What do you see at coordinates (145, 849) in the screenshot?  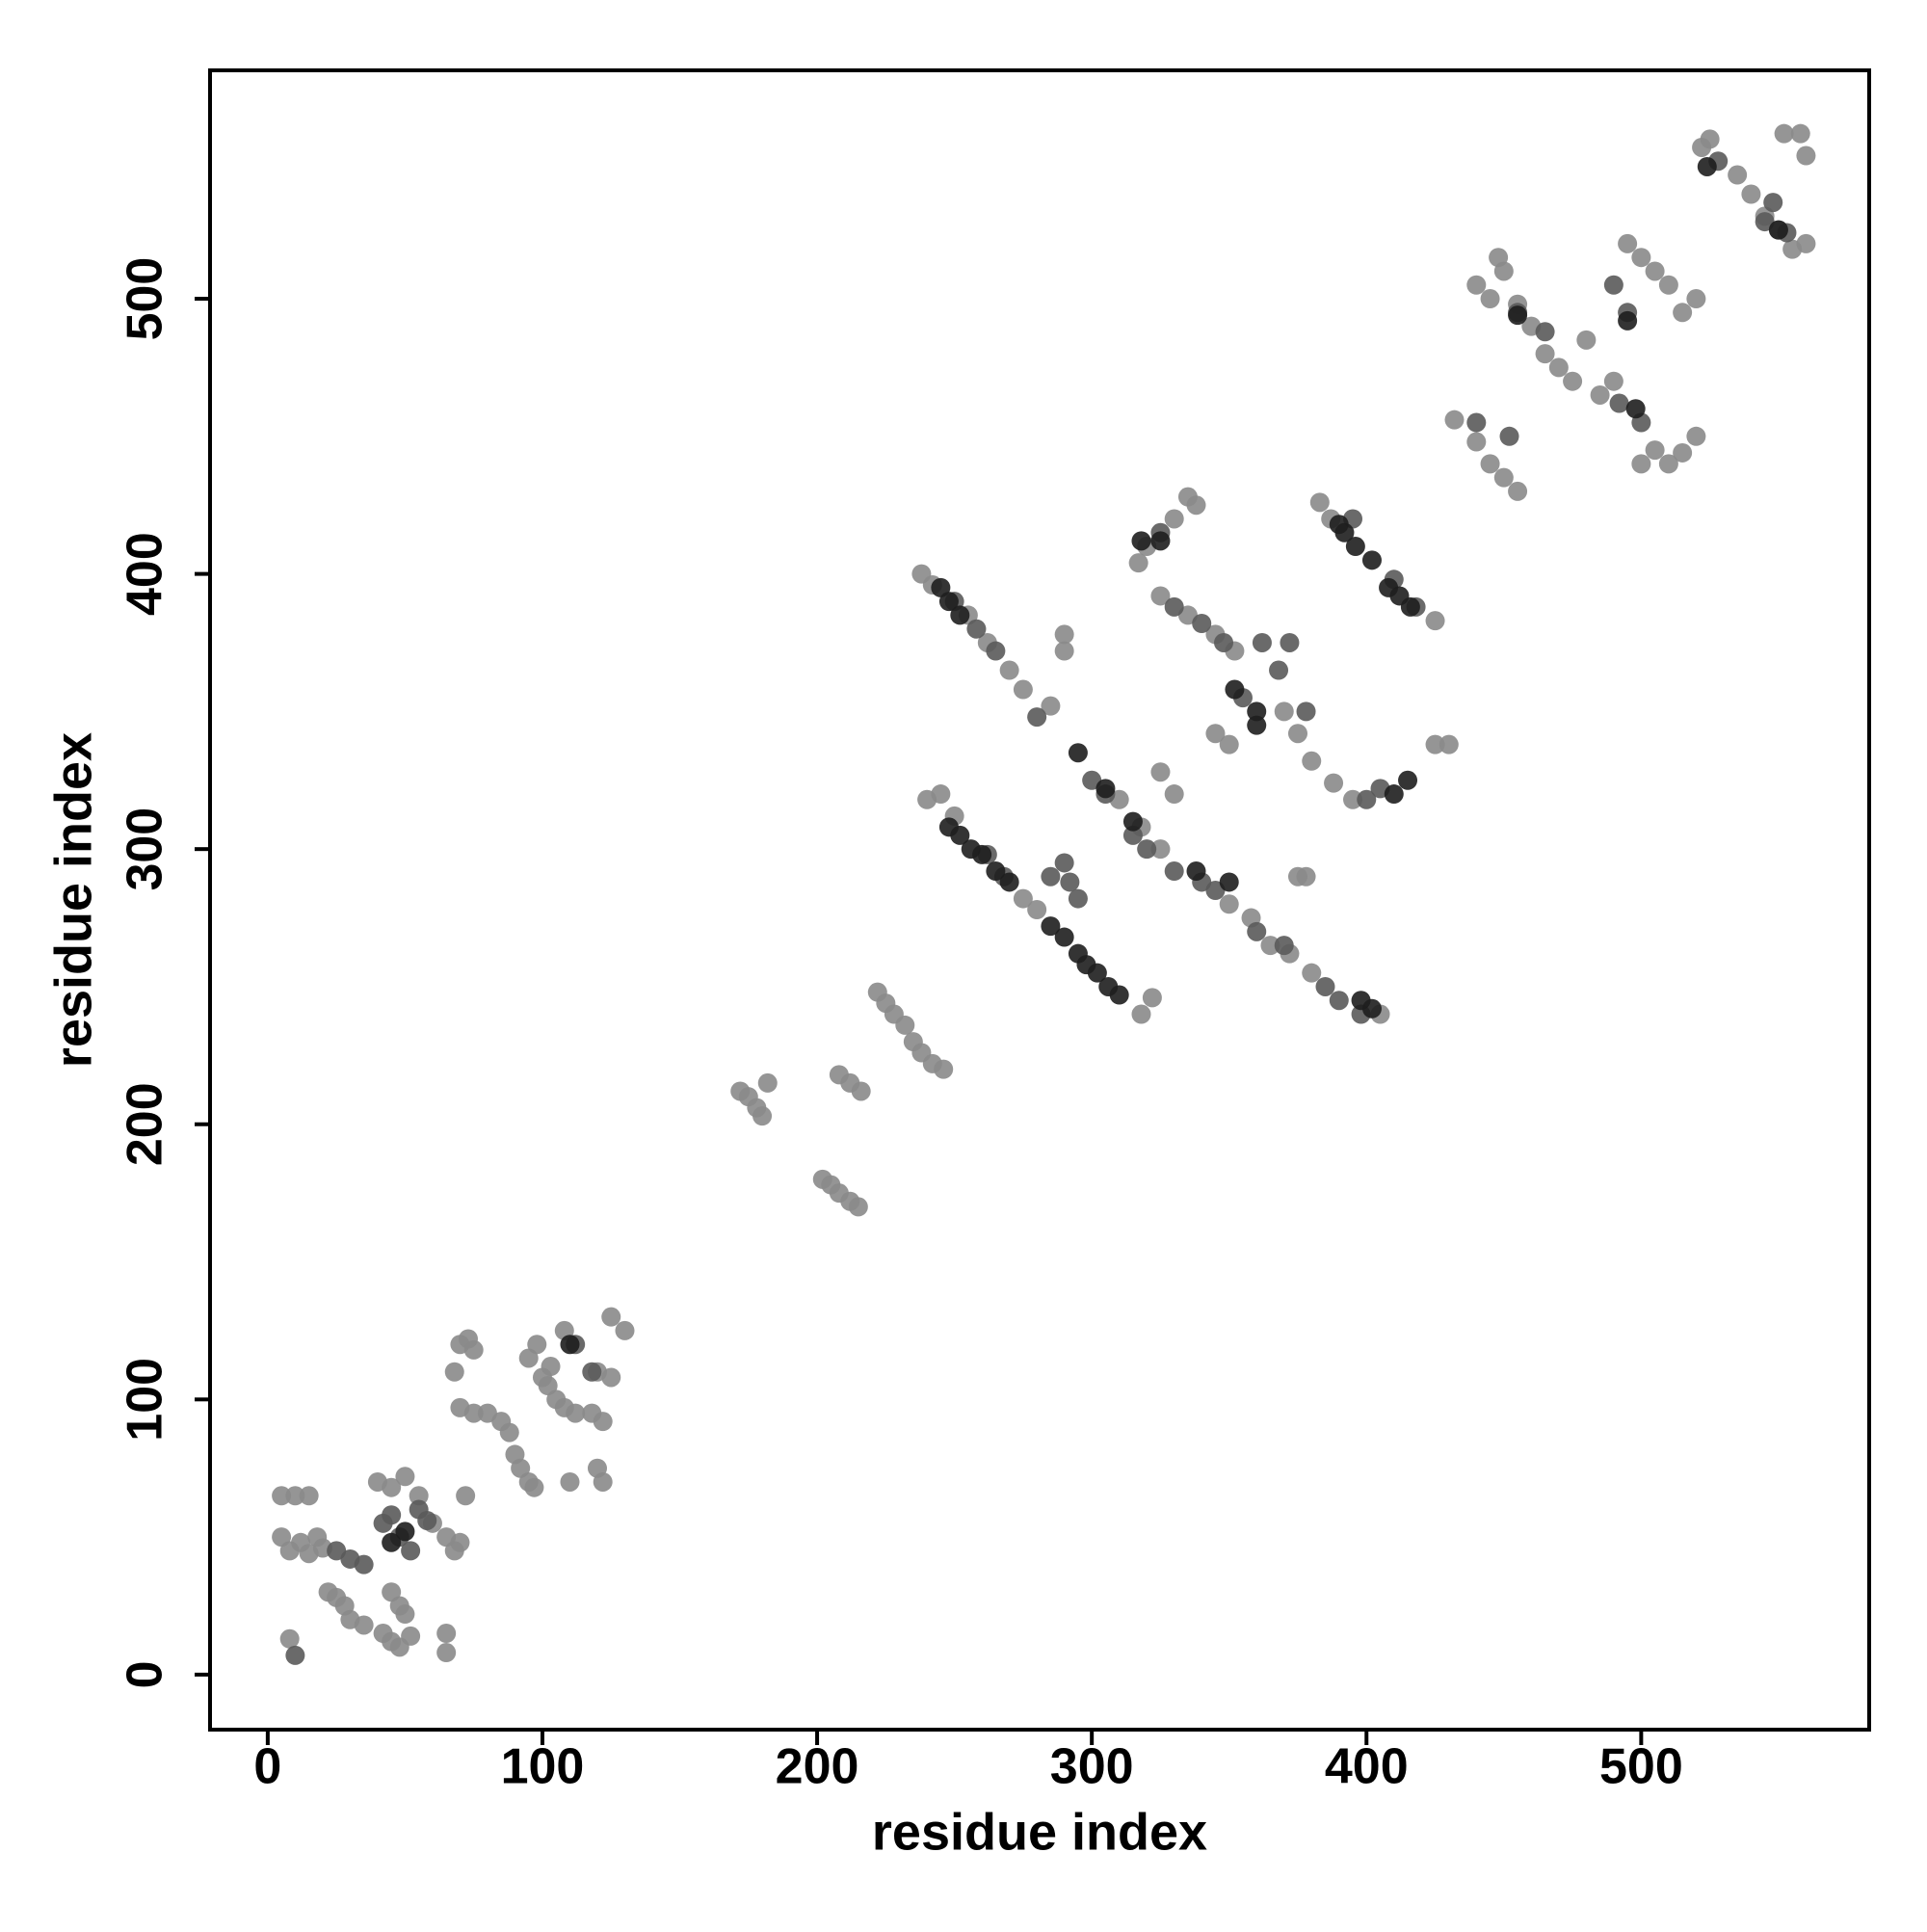 I see `y-tick-label: 300` at bounding box center [145, 849].